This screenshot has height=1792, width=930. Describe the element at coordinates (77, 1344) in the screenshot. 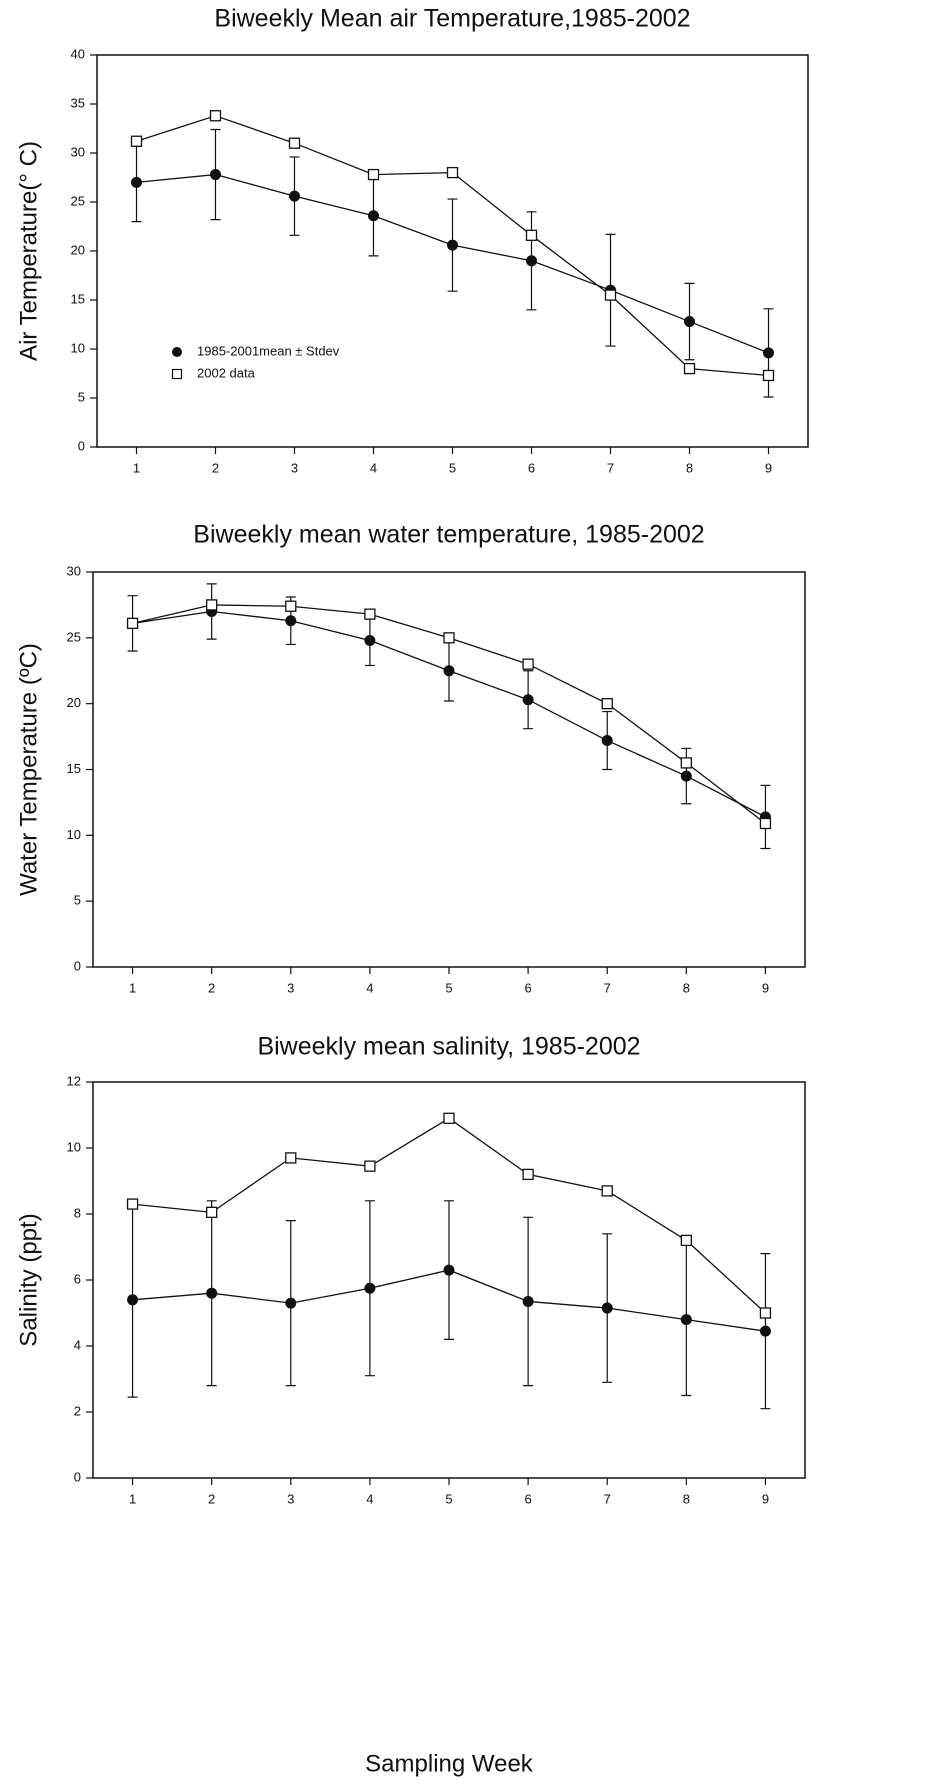

I see `y-tick-label: 4` at that location.